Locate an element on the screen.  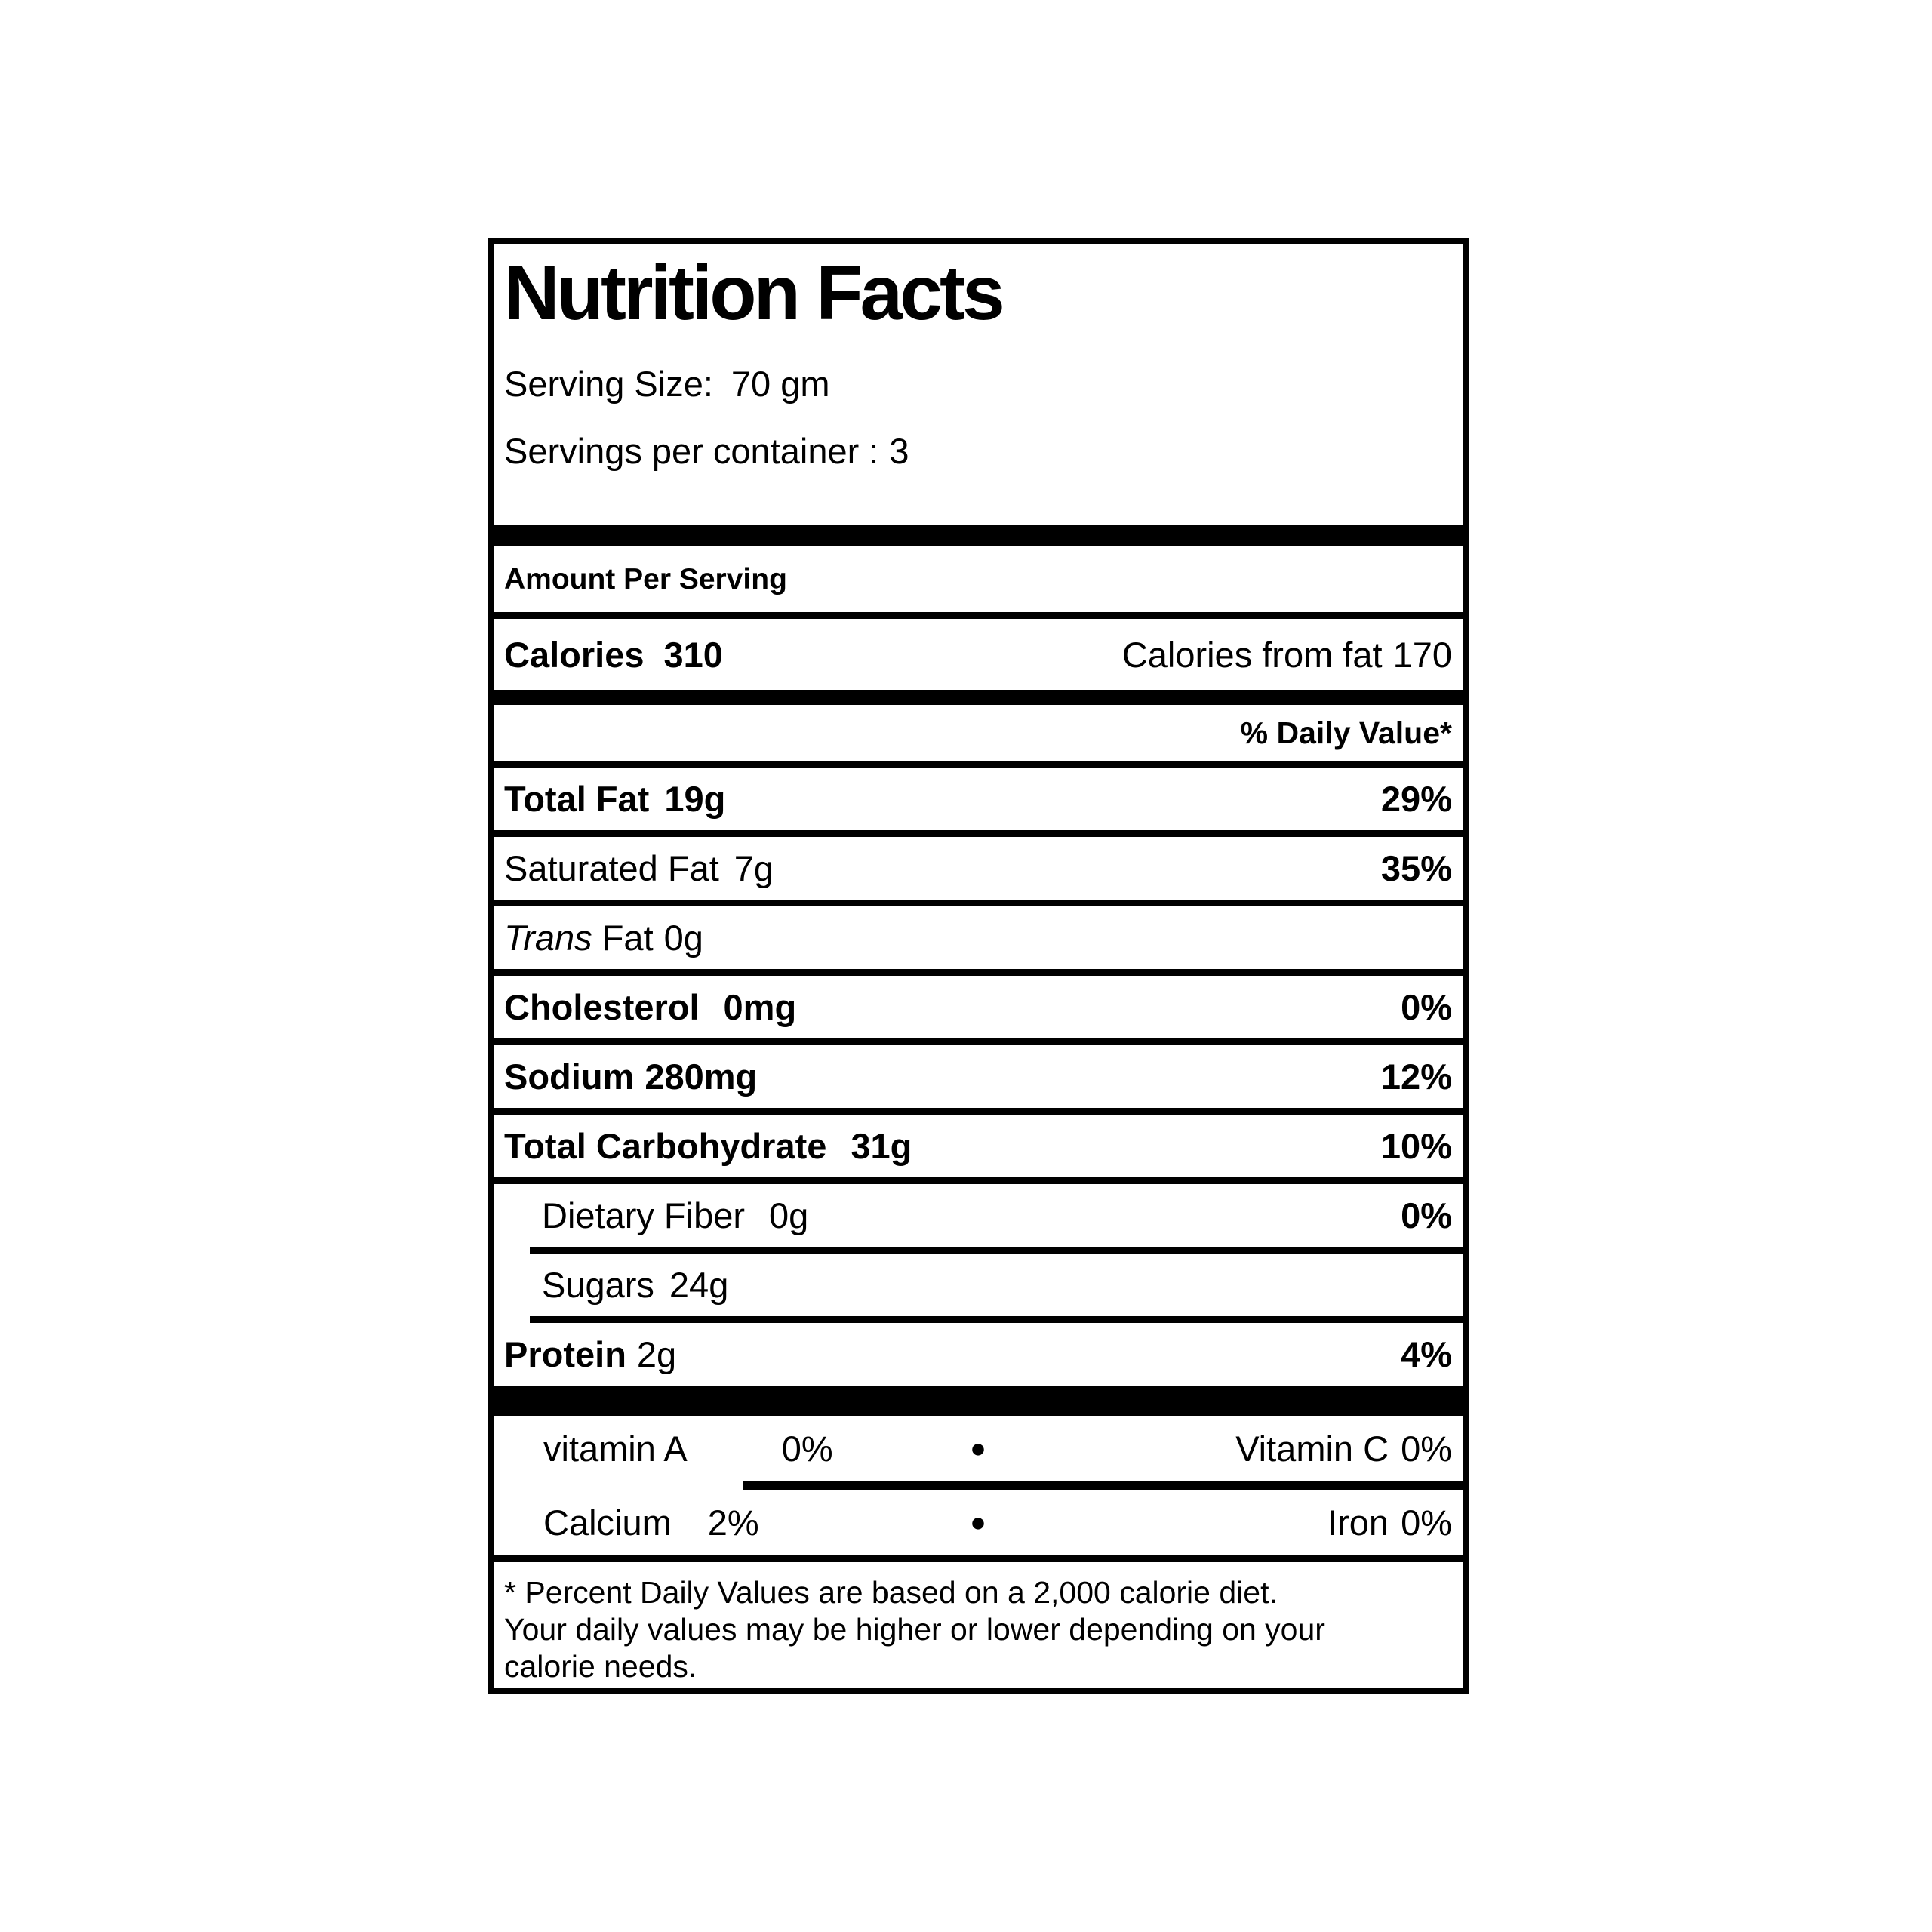
servings-per-container-label: Servings per container : is located at coordinates (691, 451).